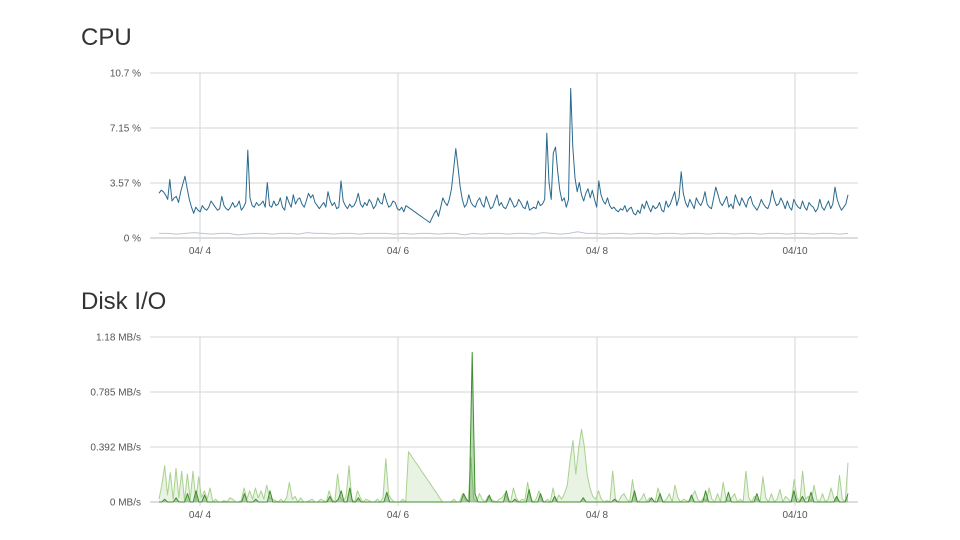 The image size is (960, 540). I want to click on cpu-y-tick-label: 3.57 %, so click(125, 184).